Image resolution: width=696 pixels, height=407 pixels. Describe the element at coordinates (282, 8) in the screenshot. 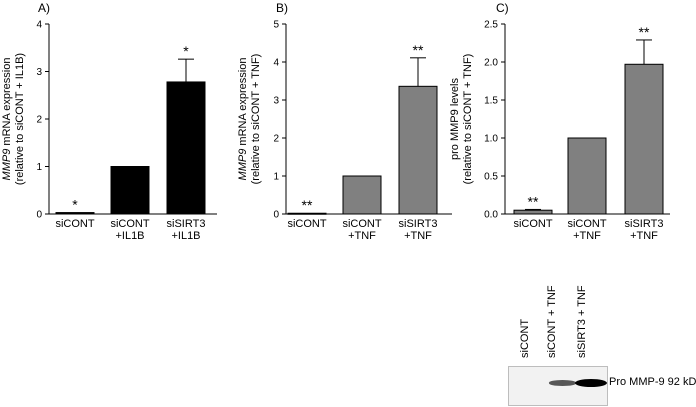

I see `panel-label: B)` at that location.